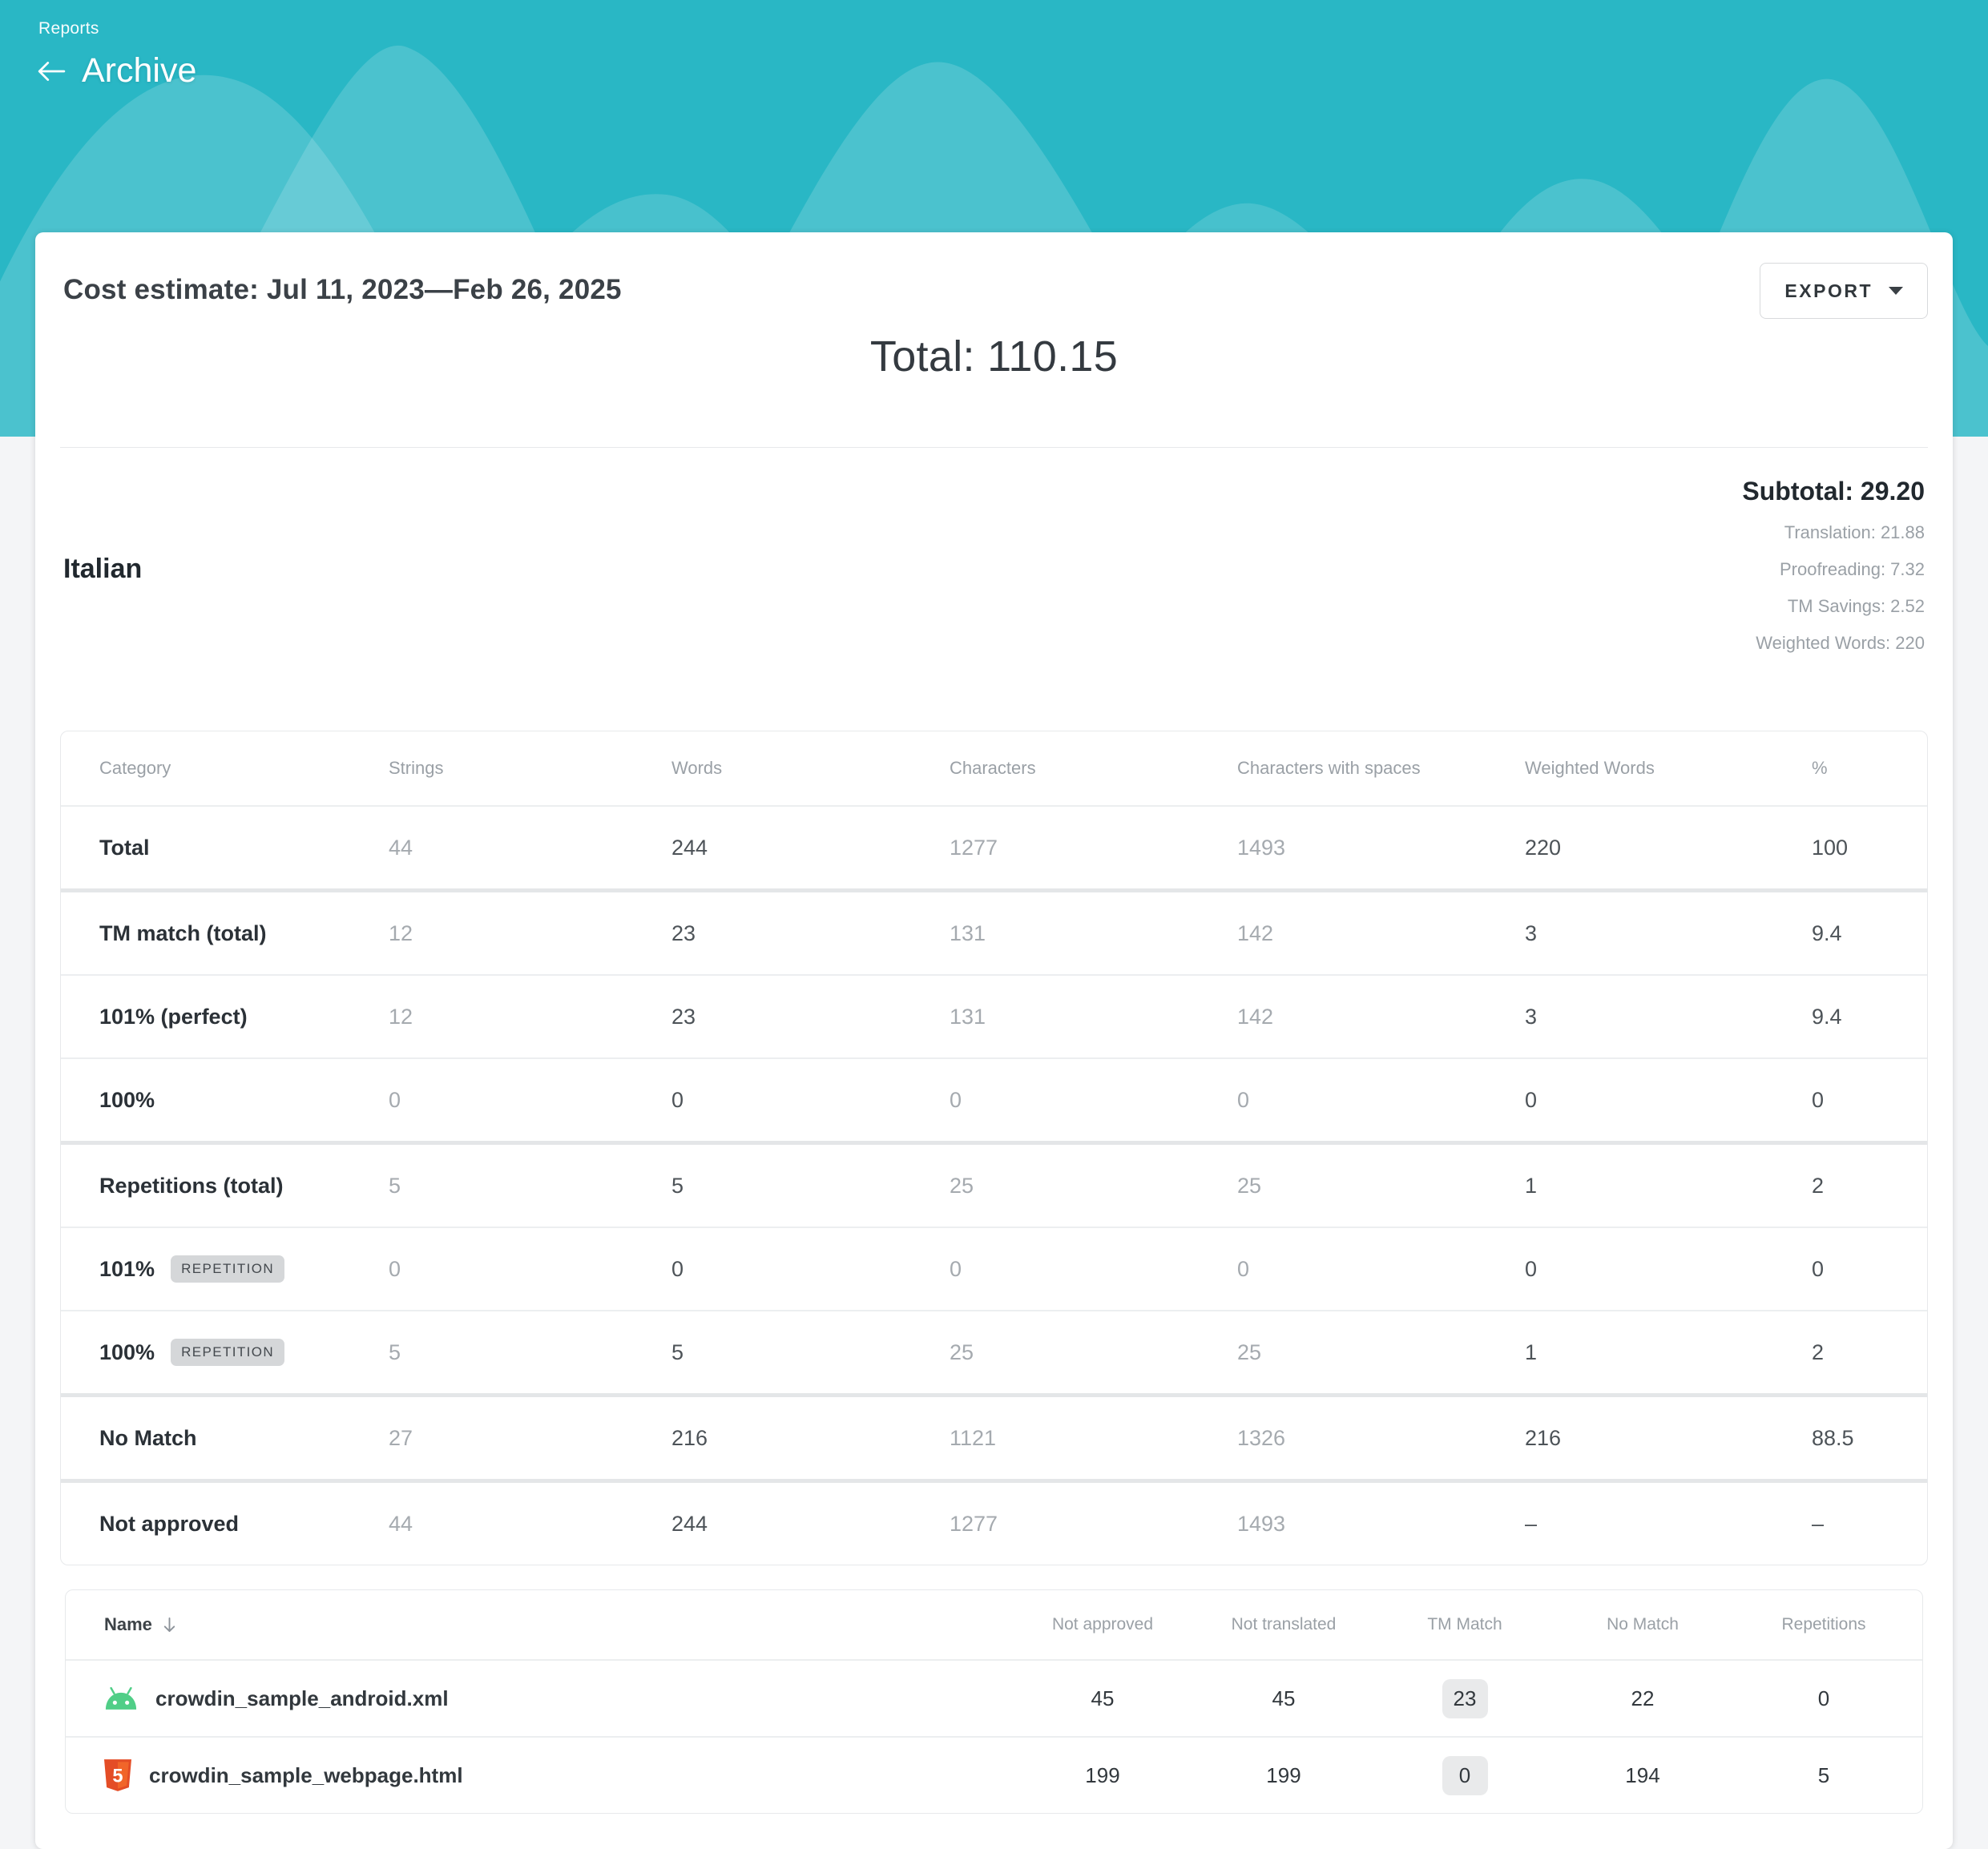 Image resolution: width=1988 pixels, height=1849 pixels. I want to click on cell-percent: 88.5, so click(1833, 1437).